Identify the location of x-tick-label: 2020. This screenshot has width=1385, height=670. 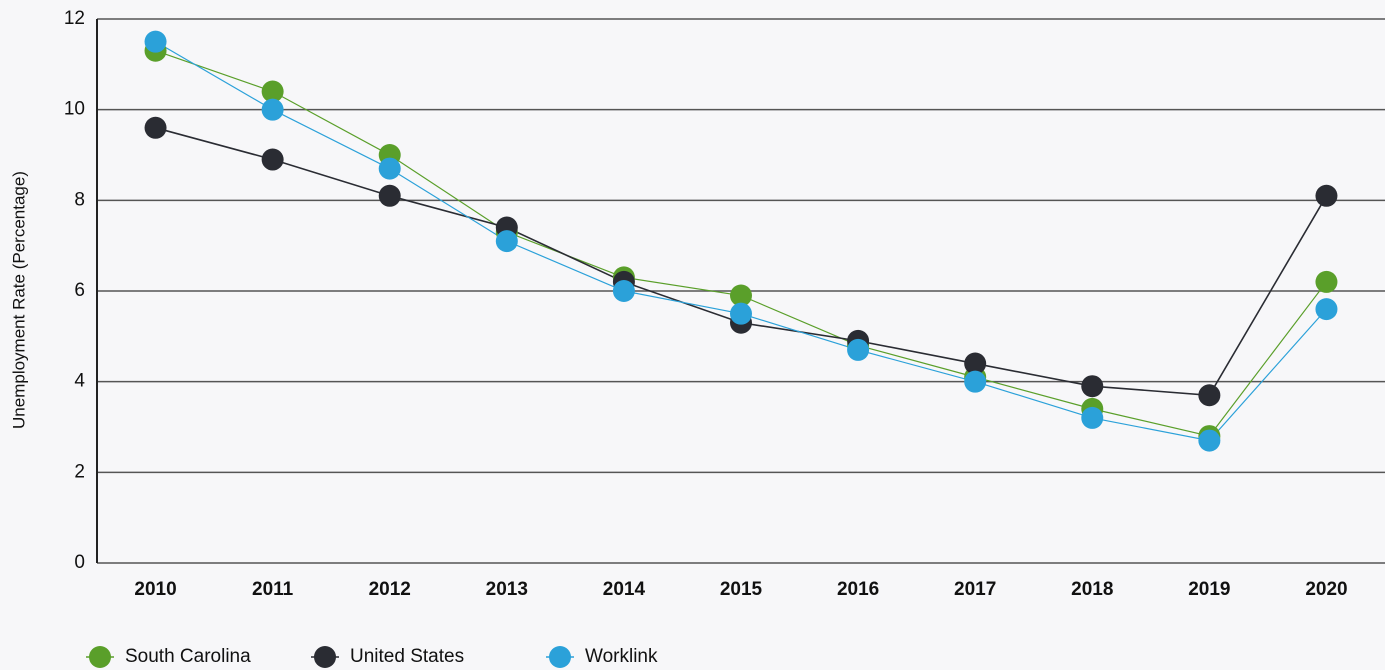
(1326, 589).